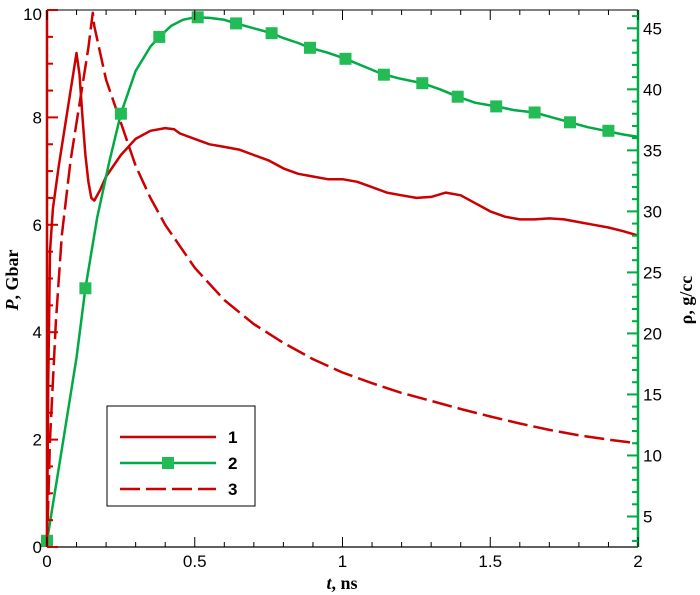 Image resolution: width=700 pixels, height=595 pixels. Describe the element at coordinates (37, 547) in the screenshot. I see `y-left-tick-label: 0` at that location.